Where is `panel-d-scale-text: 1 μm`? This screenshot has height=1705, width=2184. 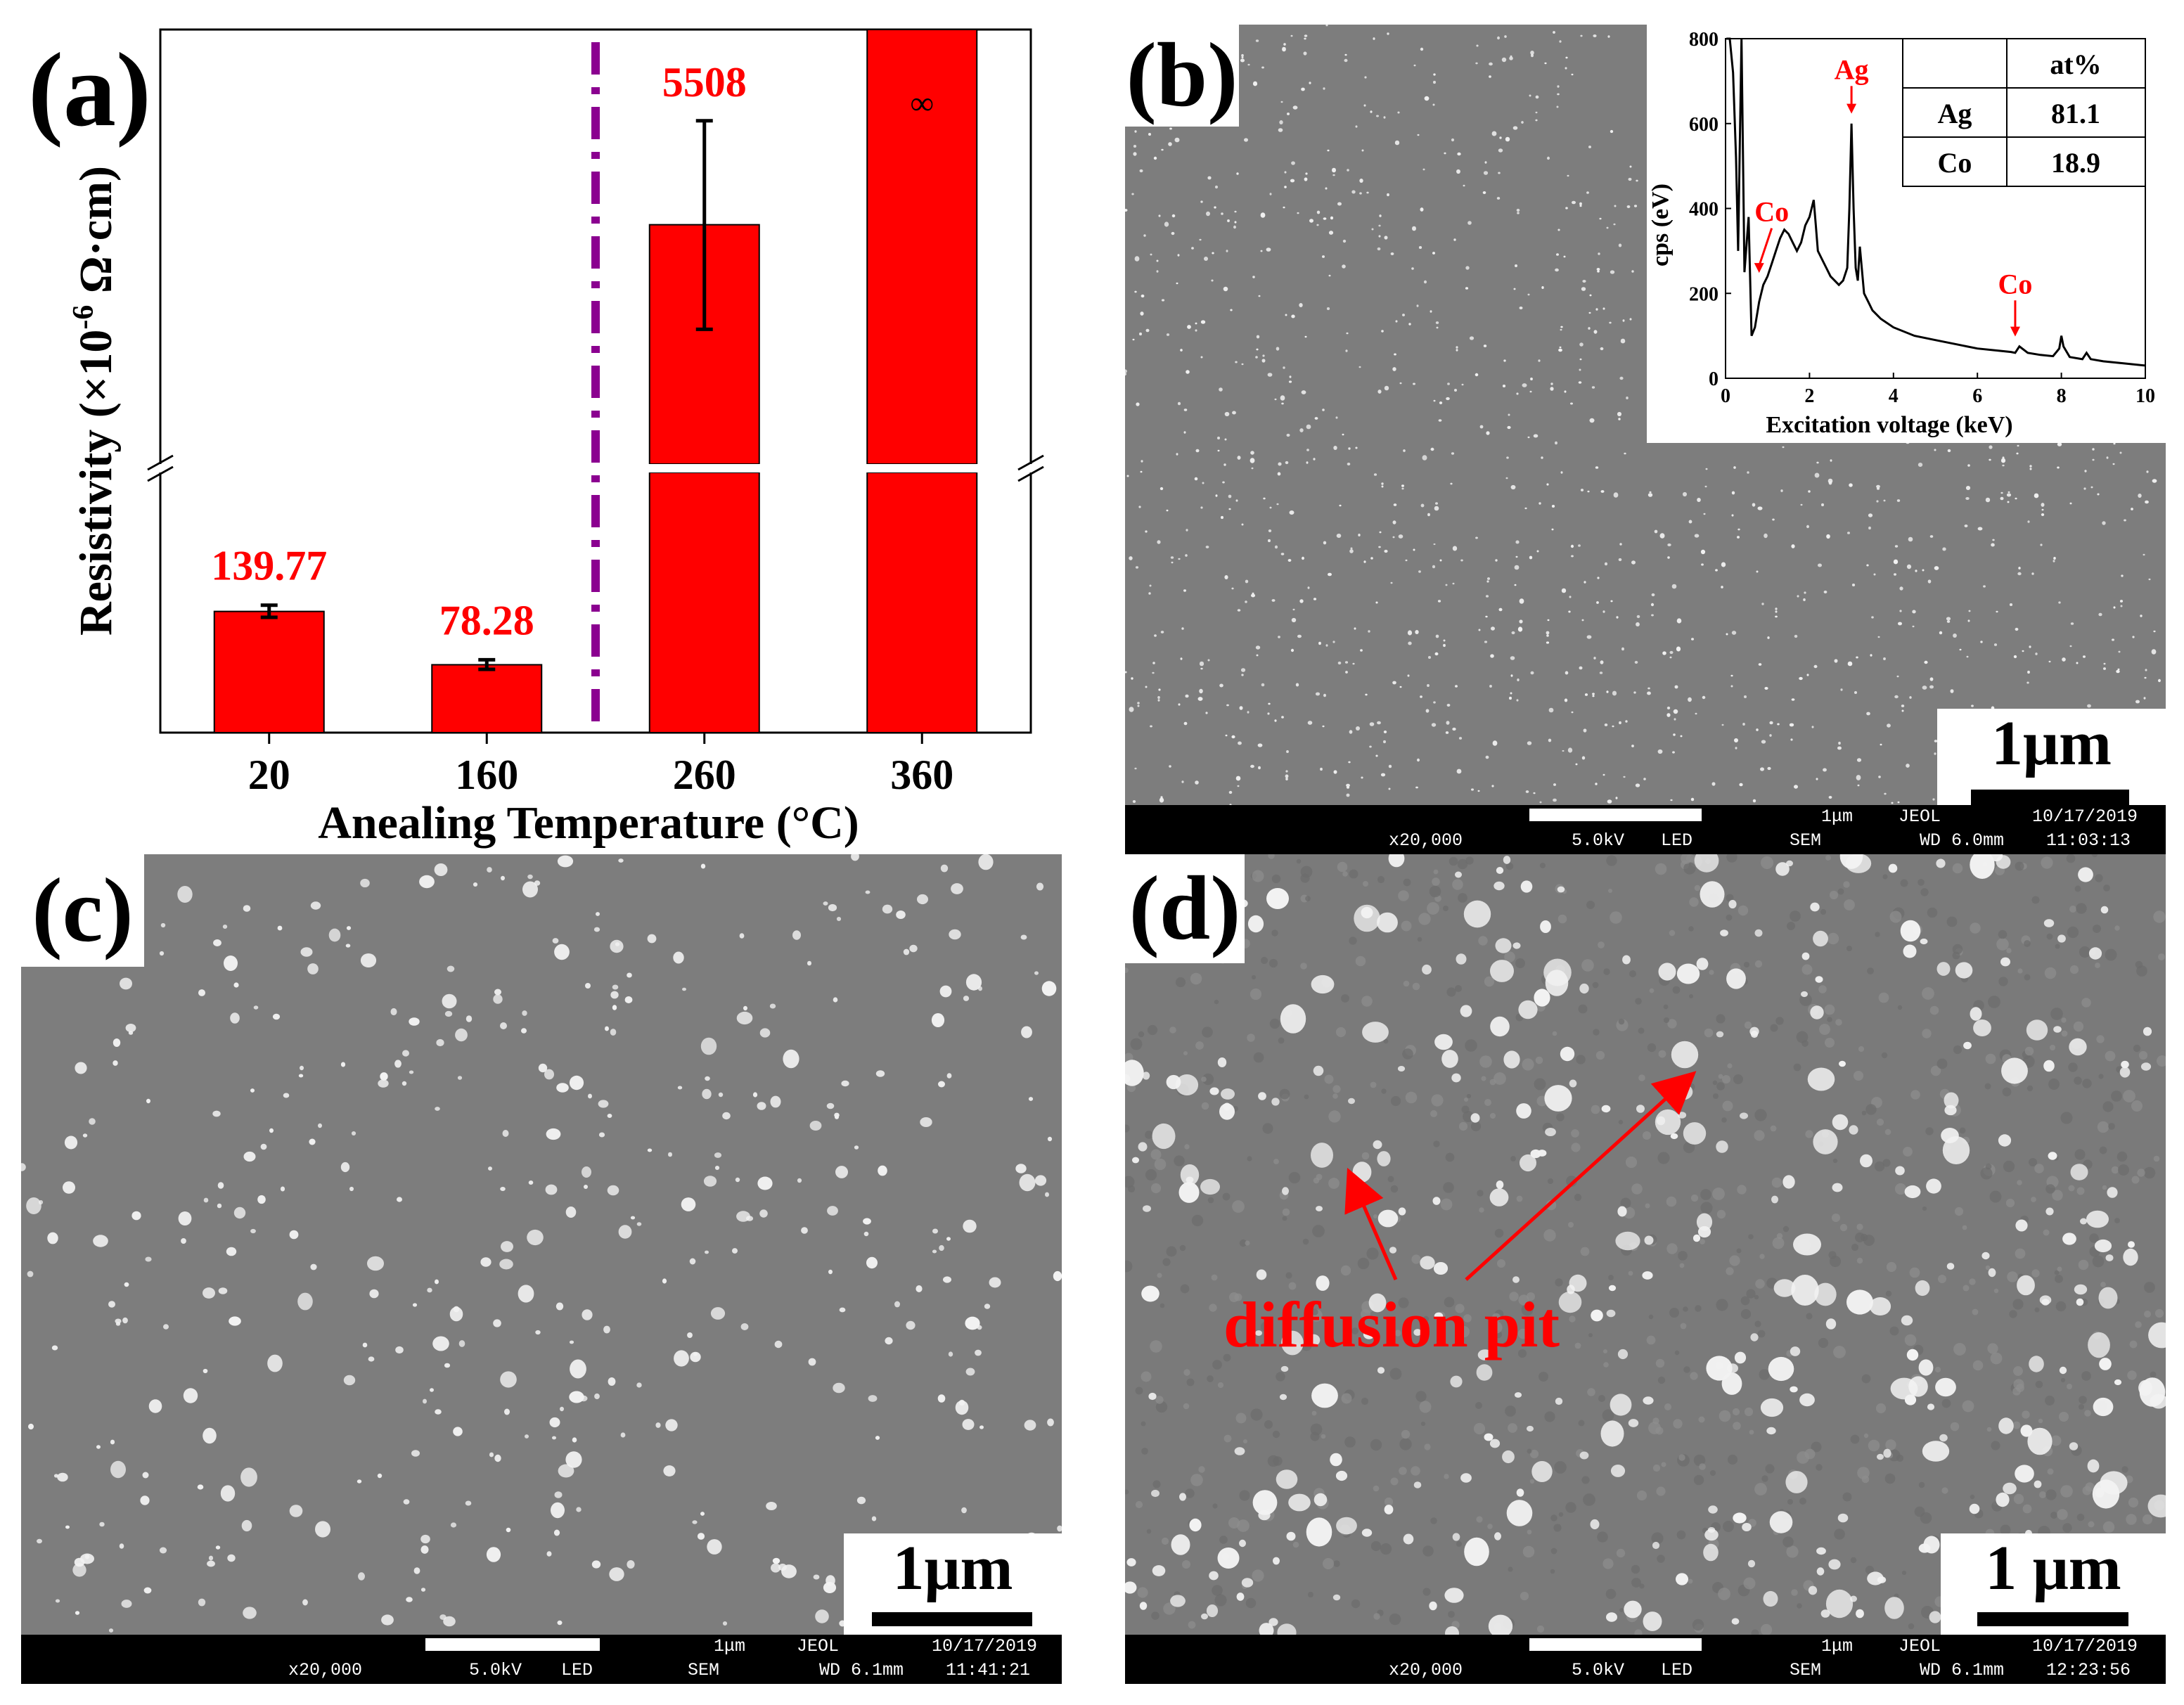 panel-d-scale-text: 1 μm is located at coordinates (2053, 1568).